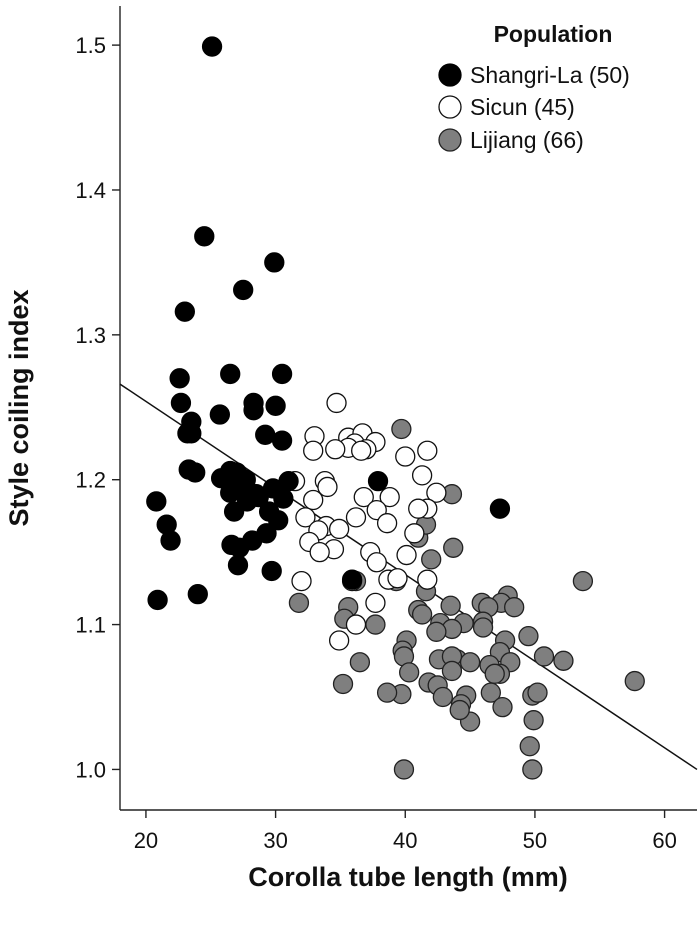 This screenshot has height=925, width=700. Describe the element at coordinates (535, 840) in the screenshot. I see `x-tick-label: 50` at that location.